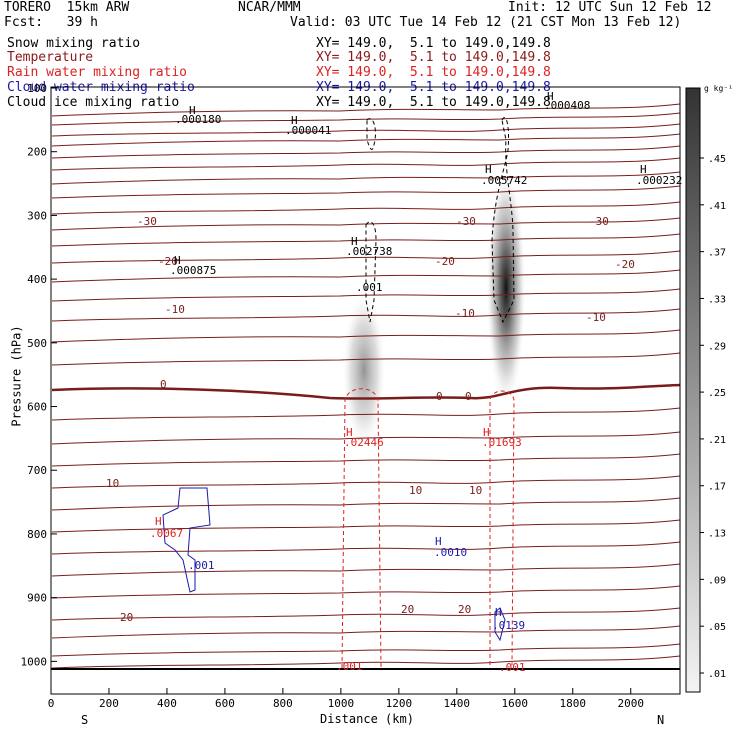 Image resolution: width=740 pixels, height=740 pixels. I want to click on model-title: TORERO 15km ARW, so click(67, 7).